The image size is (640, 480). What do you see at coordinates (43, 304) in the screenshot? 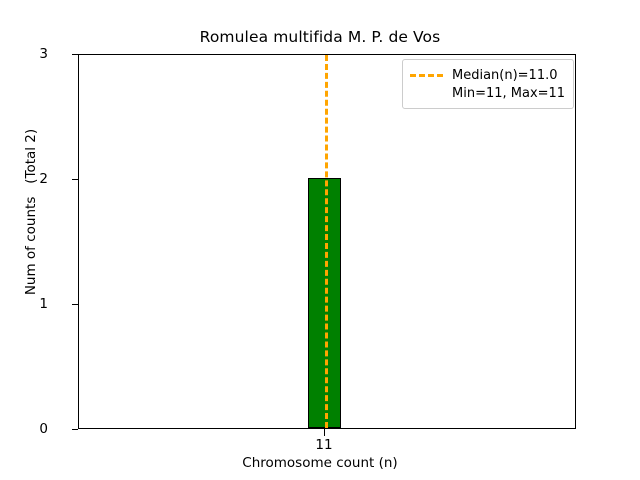
I see `ytick-label-1: 1` at bounding box center [43, 304].